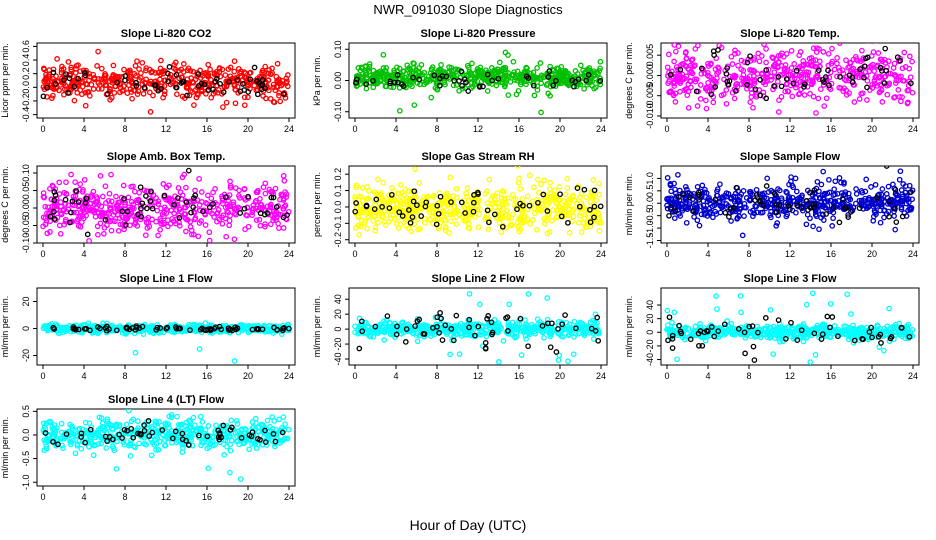 Image resolution: width=936 pixels, height=540 pixels. I want to click on scatter-points, so click(790, 202).